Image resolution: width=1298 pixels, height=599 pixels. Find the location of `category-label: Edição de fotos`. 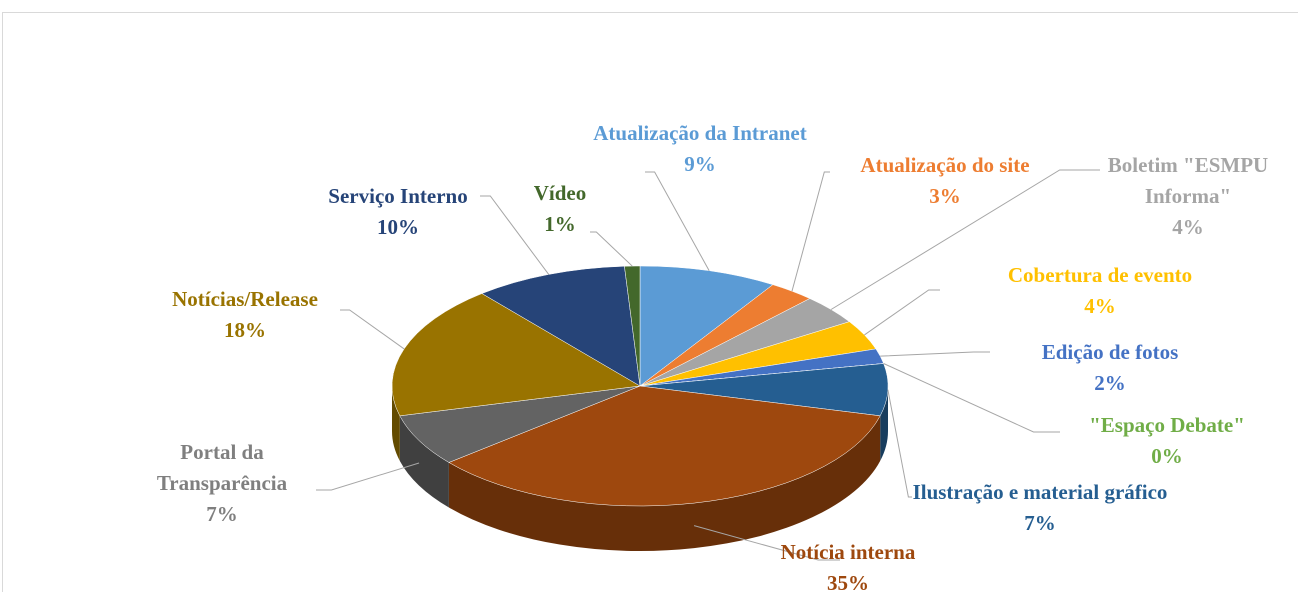

category-label: Edição de fotos is located at coordinates (1110, 352).